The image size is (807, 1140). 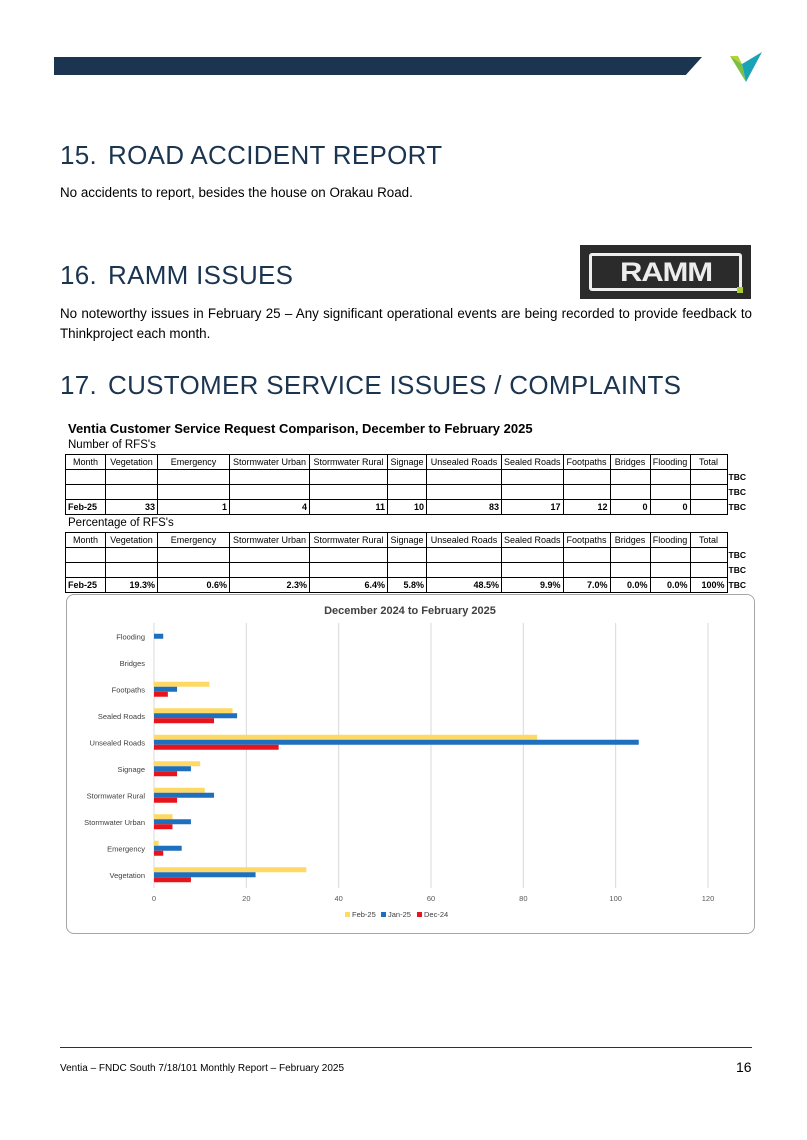 I want to click on section-16-heading: 16. RAMM ISSUES, so click(x=177, y=275).